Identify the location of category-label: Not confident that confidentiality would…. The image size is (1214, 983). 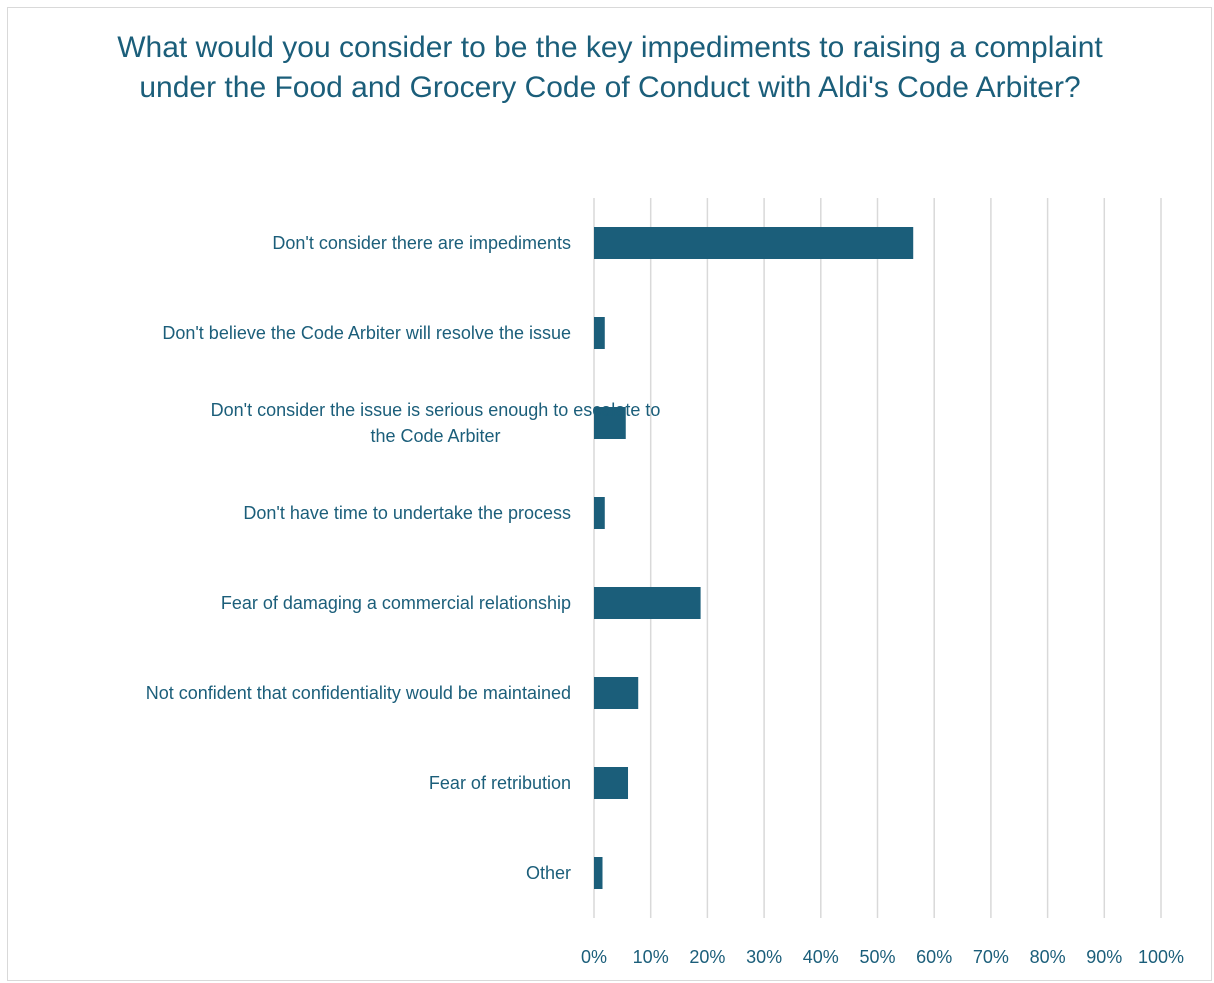
(358, 693).